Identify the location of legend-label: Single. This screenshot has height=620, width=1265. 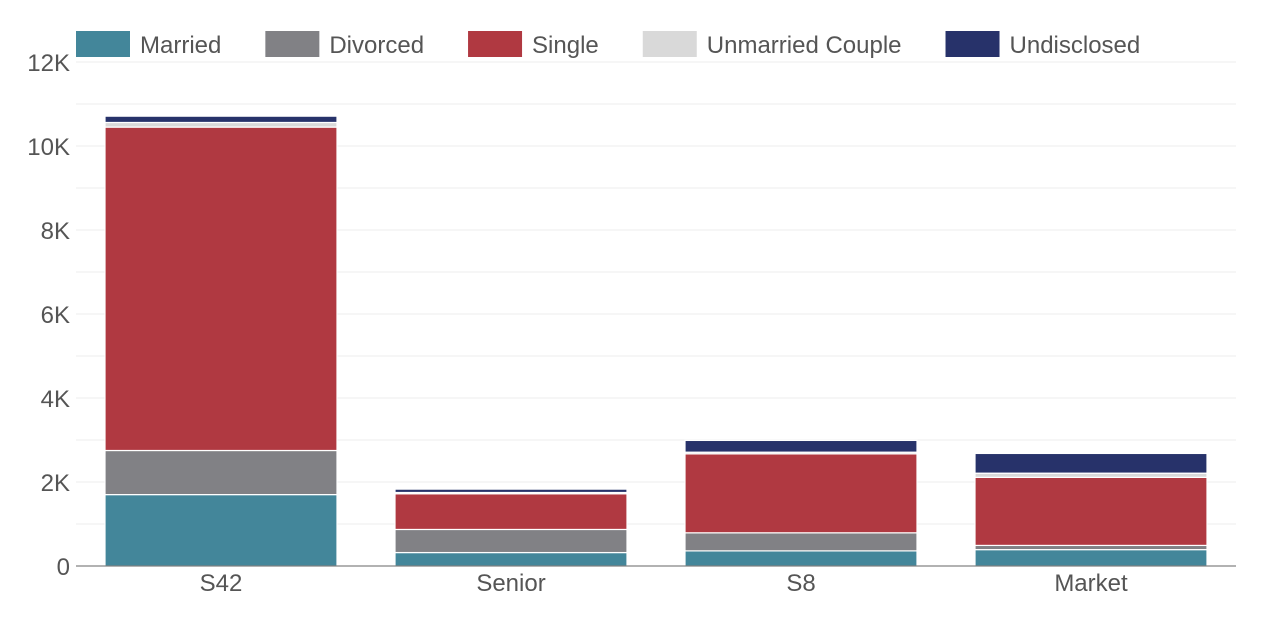
(565, 45).